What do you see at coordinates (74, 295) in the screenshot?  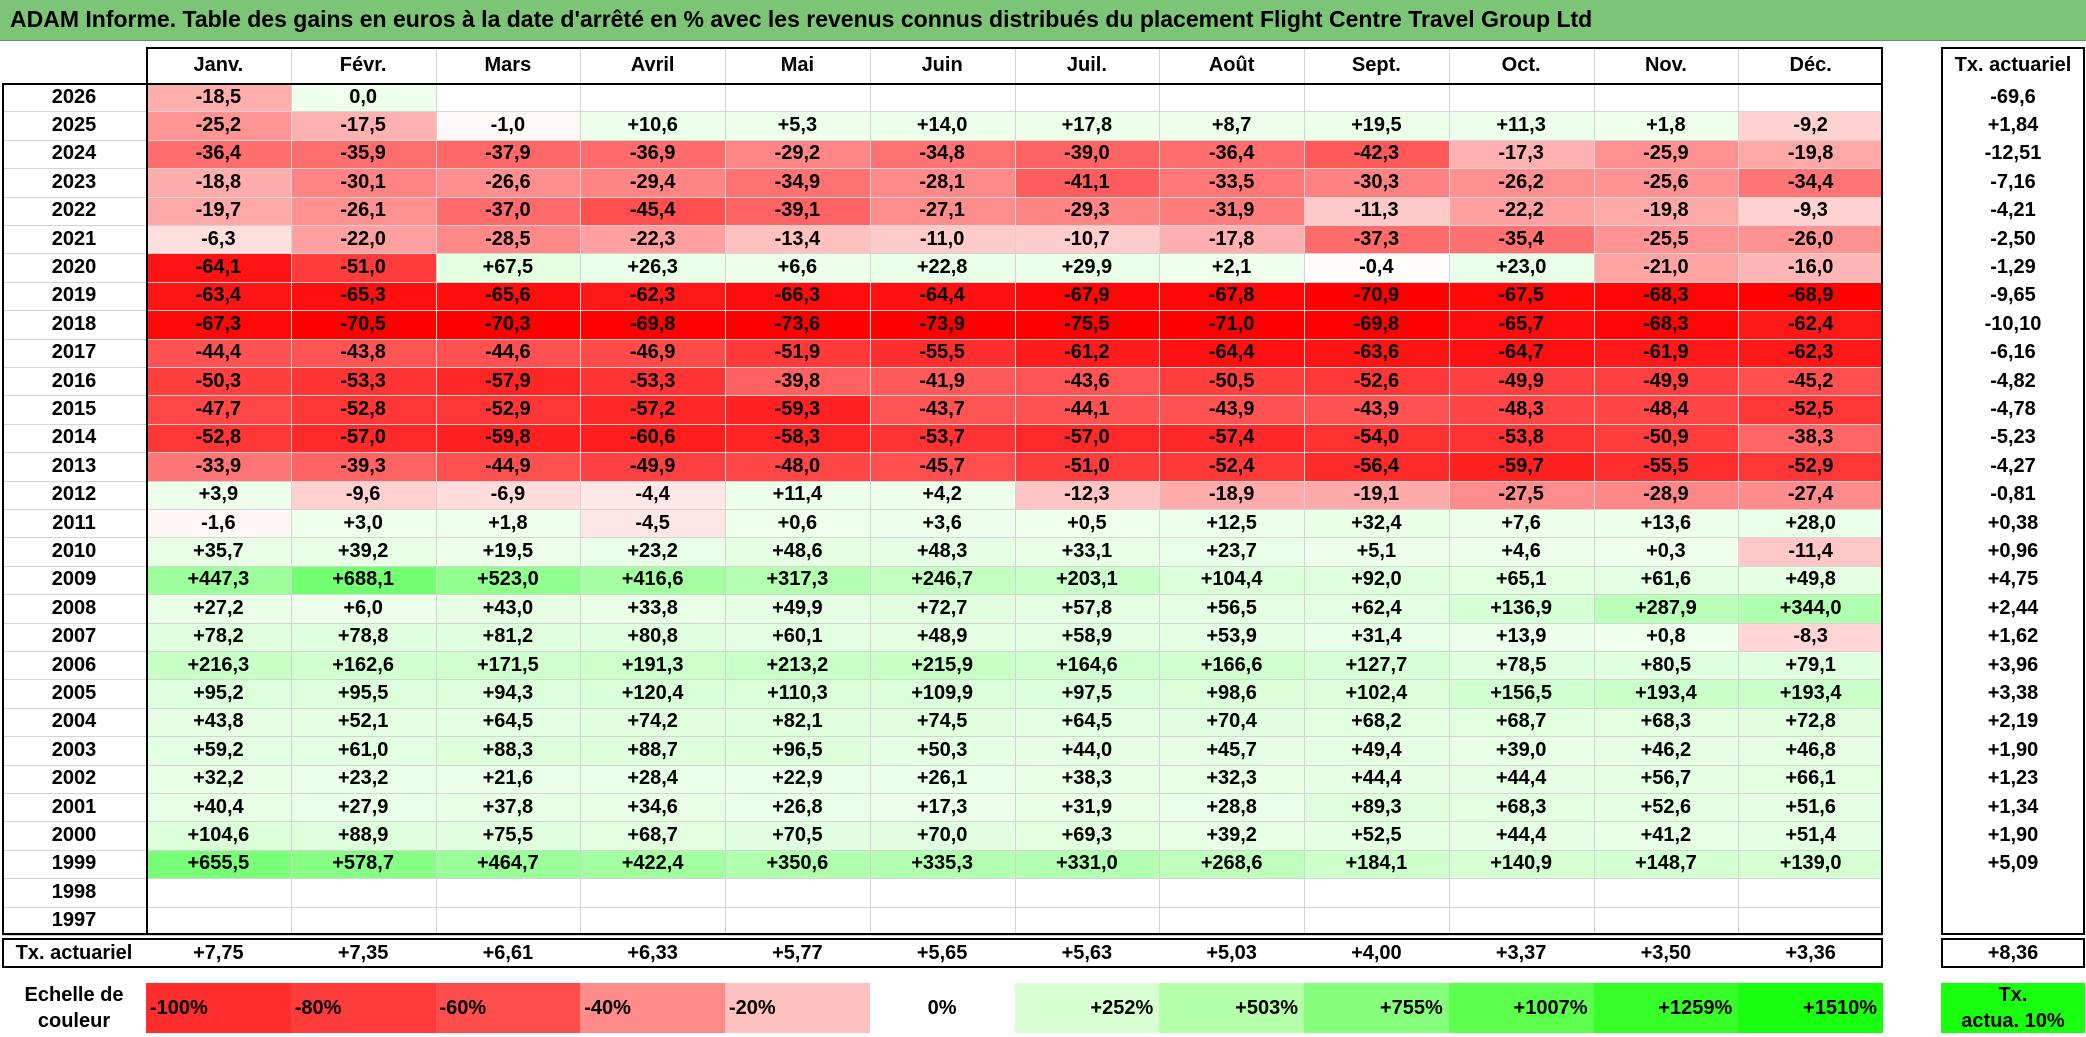 I see `year-label: 2019` at bounding box center [74, 295].